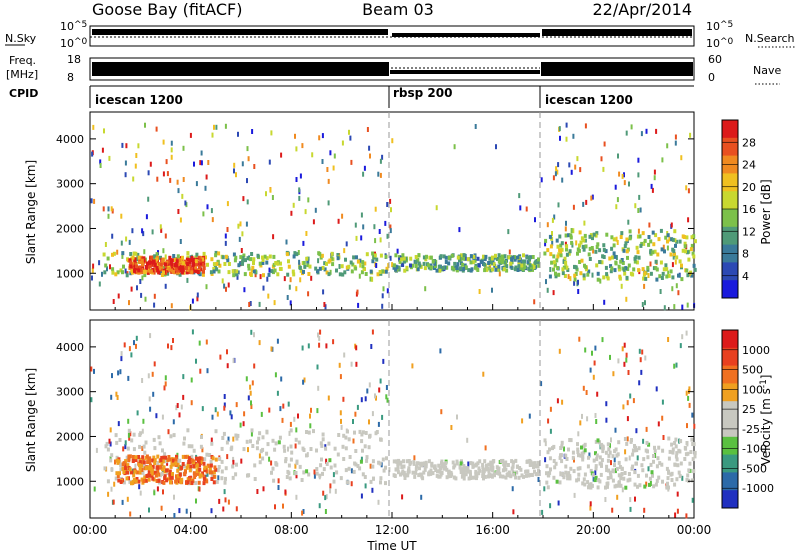 This screenshot has height=554, width=800. Describe the element at coordinates (240, 32) in the screenshot. I see `noise-sky-bar` at that location.